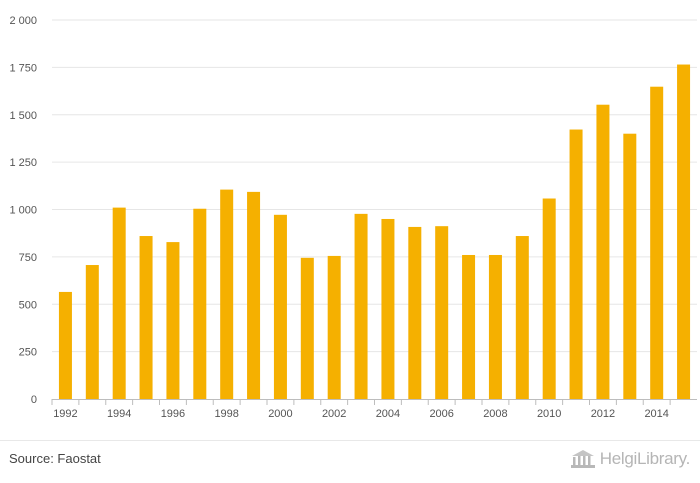  I want to click on x-tick-label: 2004, so click(388, 414).